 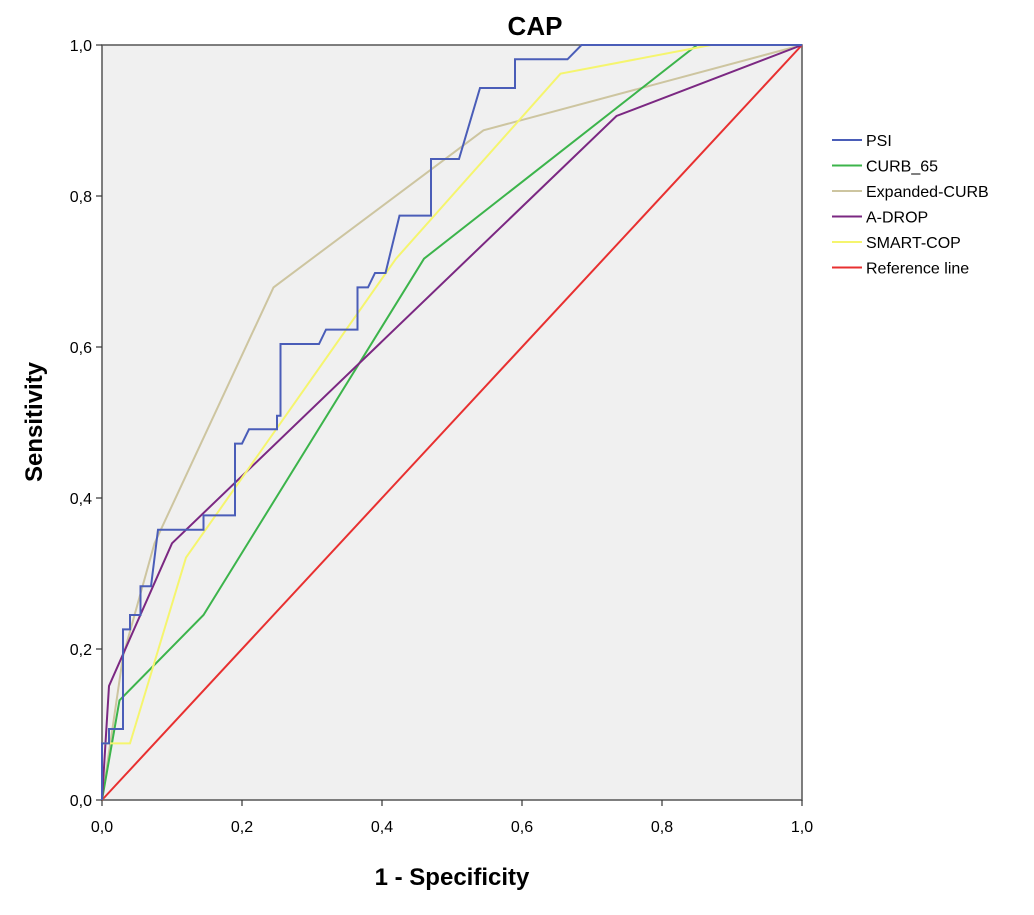 I want to click on x-axis-ticks: 0,0 0,2 0,4 0,6 0,8 1,0, so click(x=452, y=818).